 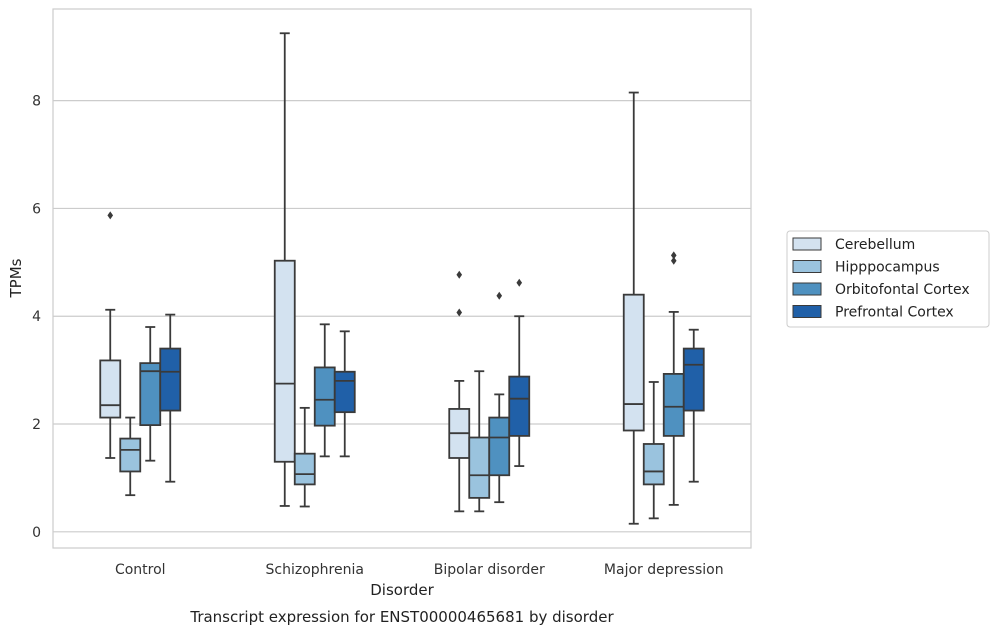 I want to click on legend-frame, so click(x=888, y=279).